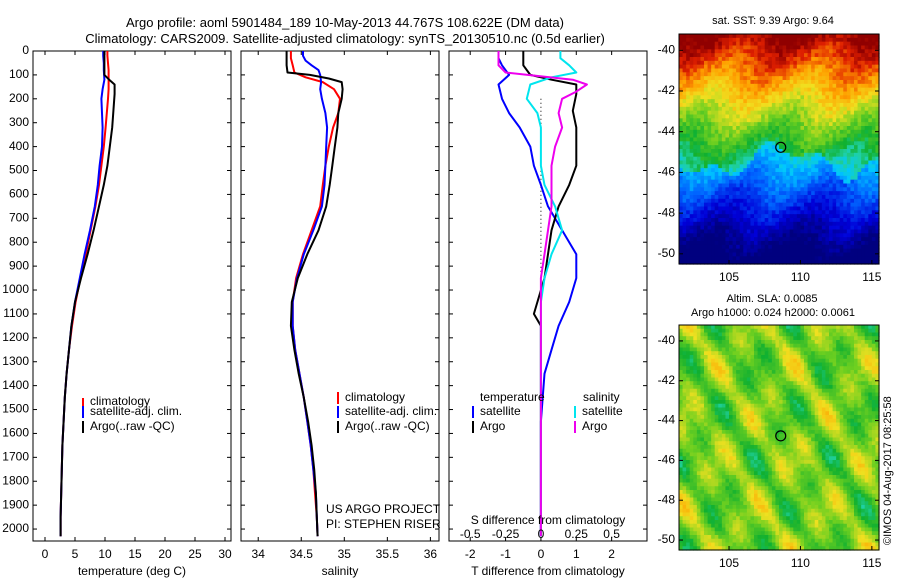 This screenshot has width=900, height=580. I want to click on x-tick-label: 15, so click(135, 554).